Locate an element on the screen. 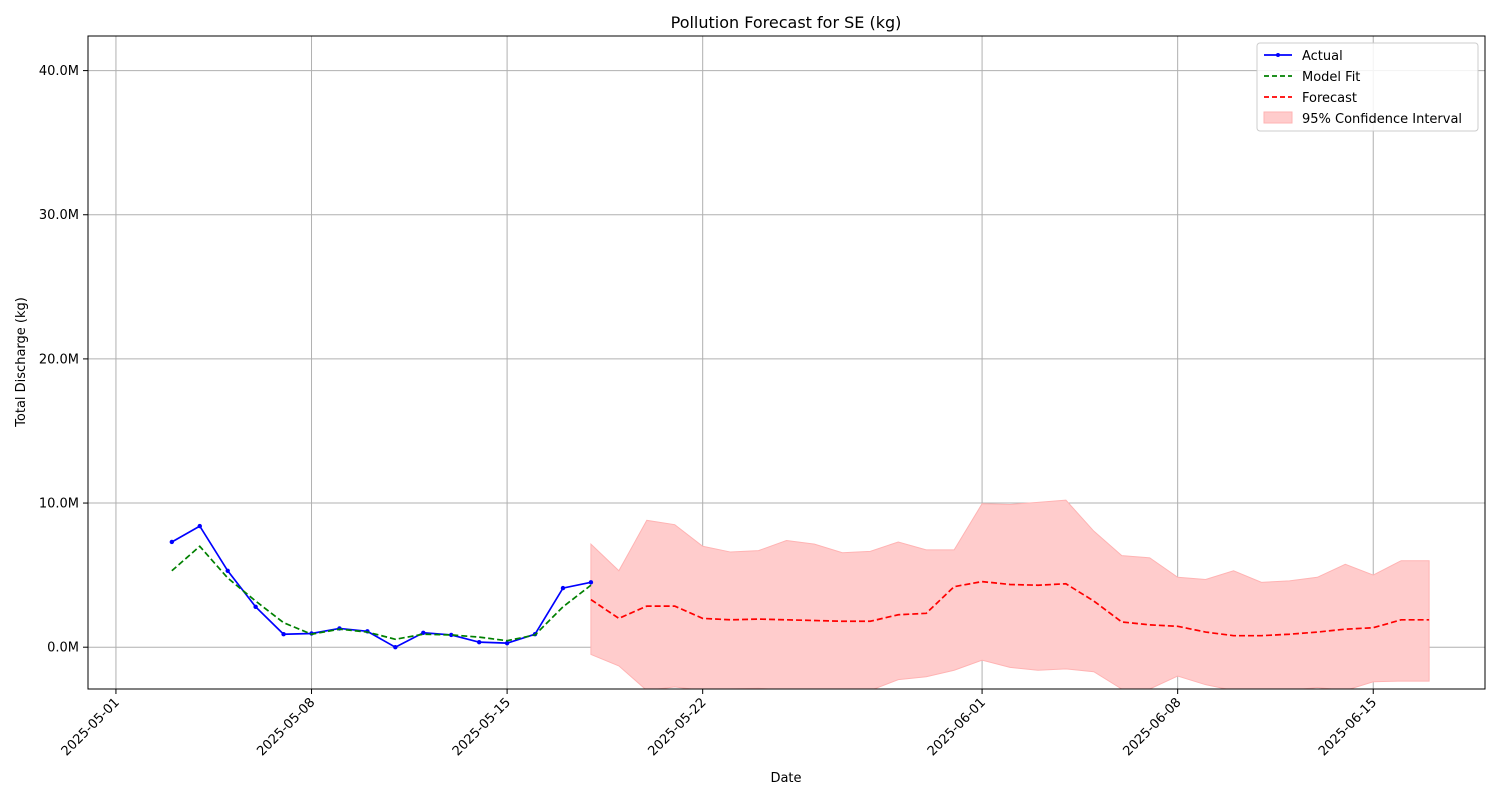 The image size is (1500, 800). y-tick-label: 20.0M is located at coordinates (59, 359).